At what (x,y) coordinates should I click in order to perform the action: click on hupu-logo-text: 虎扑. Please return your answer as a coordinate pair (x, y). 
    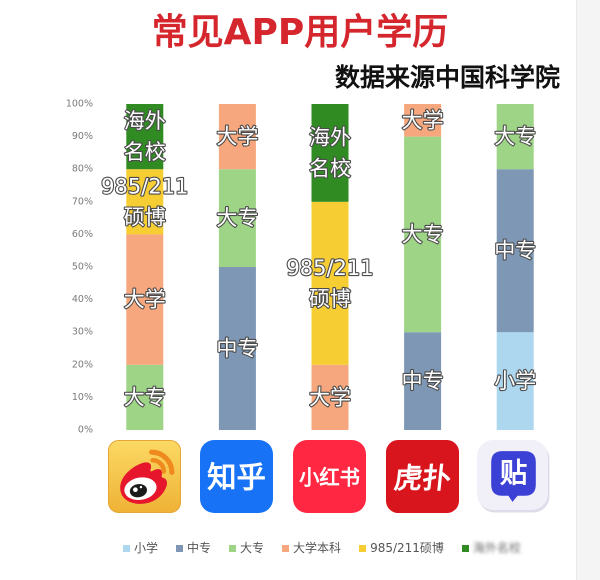
    Looking at the image, I should click on (422, 478).